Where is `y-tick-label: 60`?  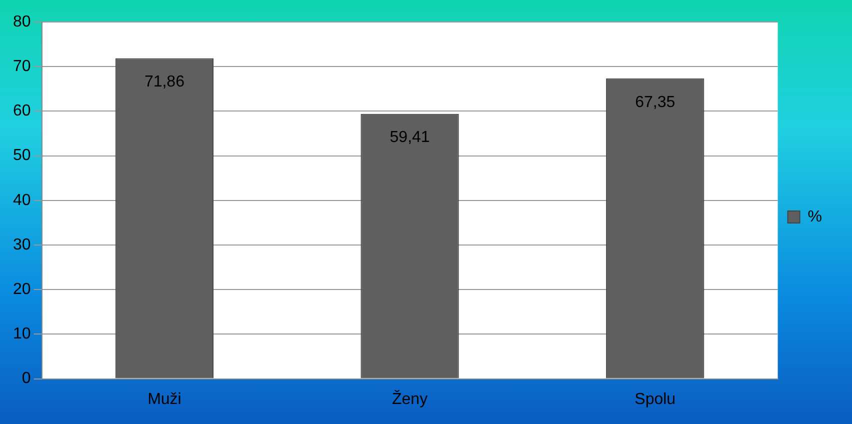 y-tick-label: 60 is located at coordinates (22, 111).